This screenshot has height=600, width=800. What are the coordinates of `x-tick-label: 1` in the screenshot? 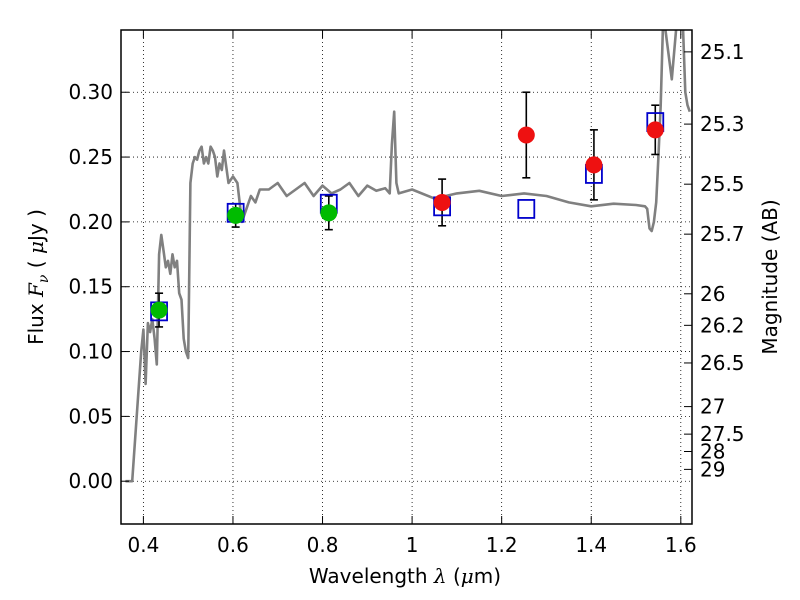 It's located at (412, 545).